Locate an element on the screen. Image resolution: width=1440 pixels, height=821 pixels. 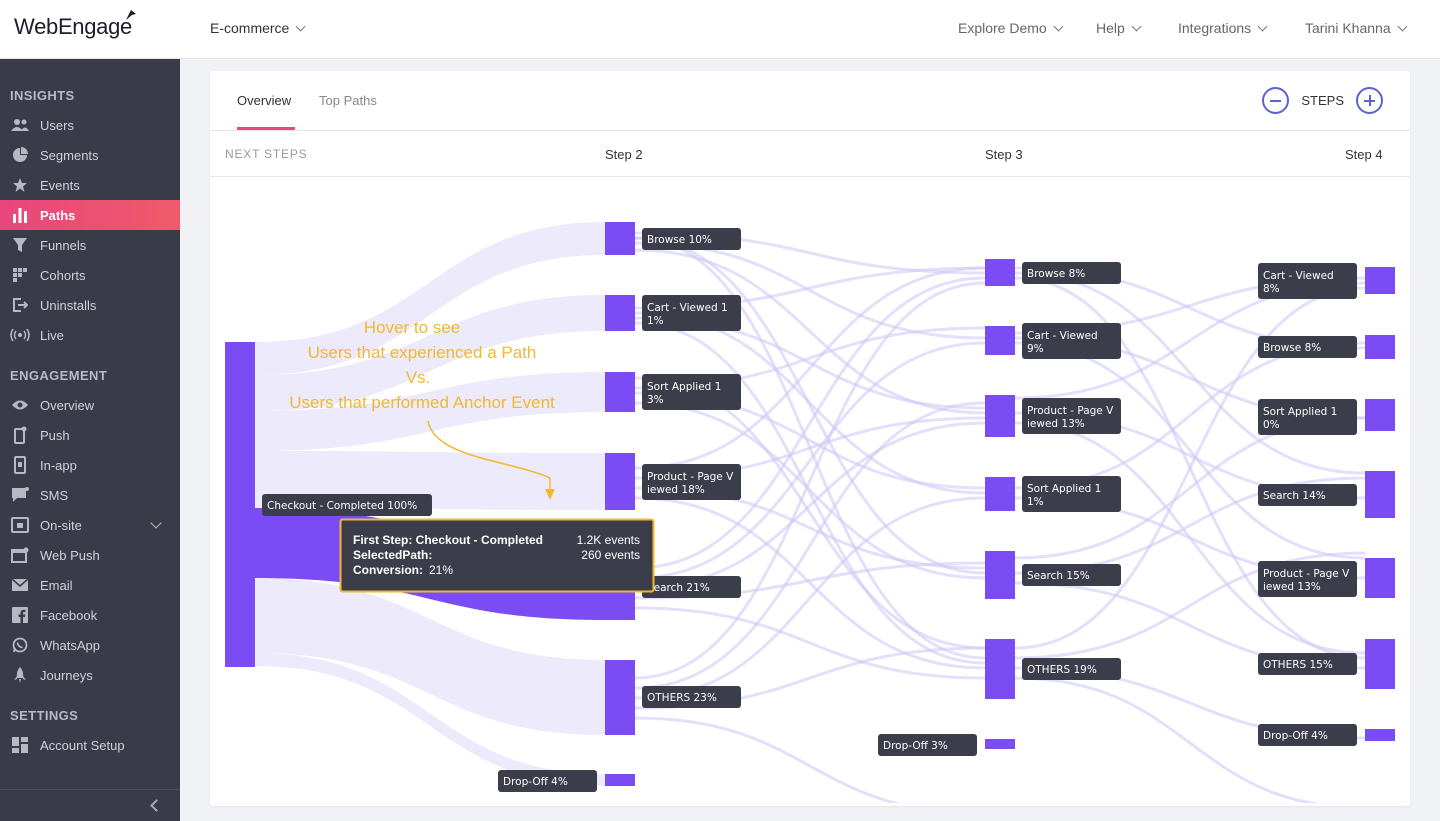
node-step4-cart-viewed is located at coordinates (1380, 280).